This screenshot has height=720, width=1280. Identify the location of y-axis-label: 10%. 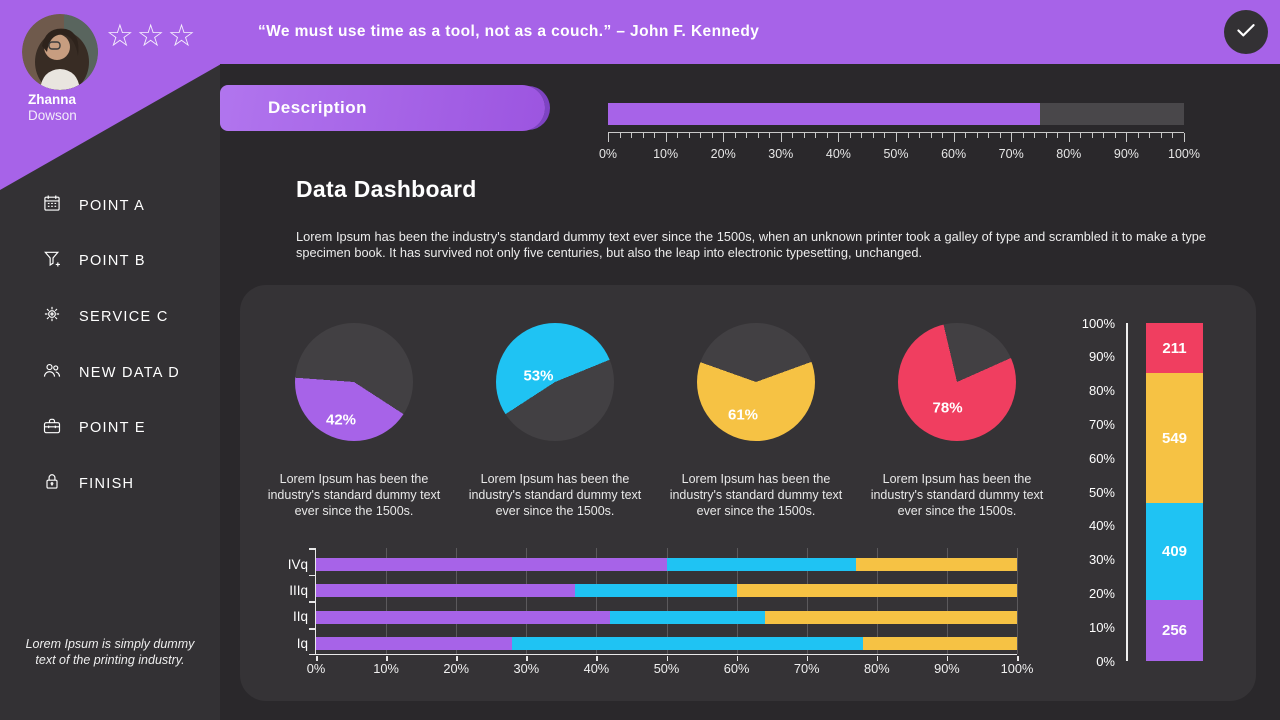
(1101, 627).